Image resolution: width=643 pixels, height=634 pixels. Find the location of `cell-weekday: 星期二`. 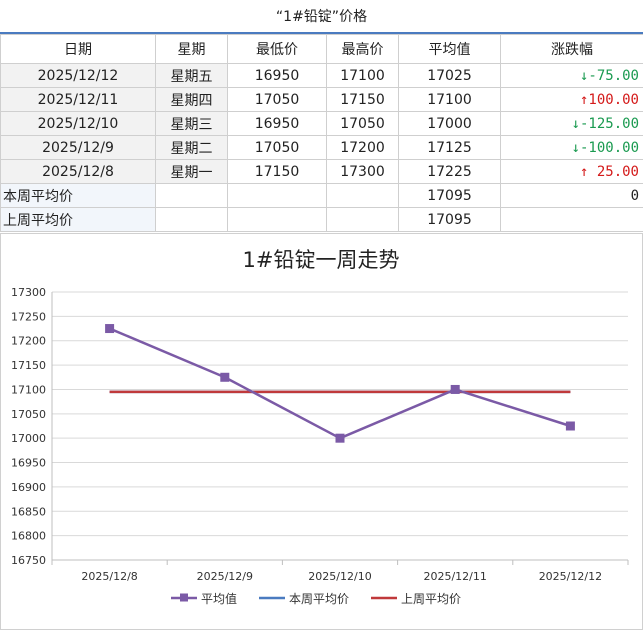

cell-weekday: 星期二 is located at coordinates (192, 148).